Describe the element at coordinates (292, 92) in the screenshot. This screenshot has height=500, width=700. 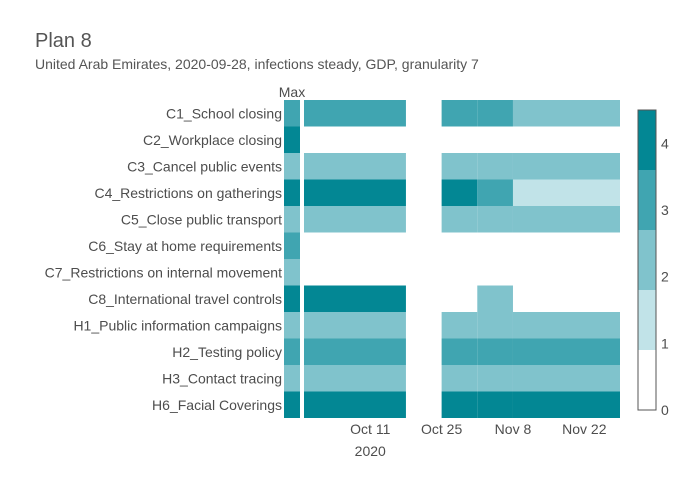
I see `max-column-label: Max` at that location.